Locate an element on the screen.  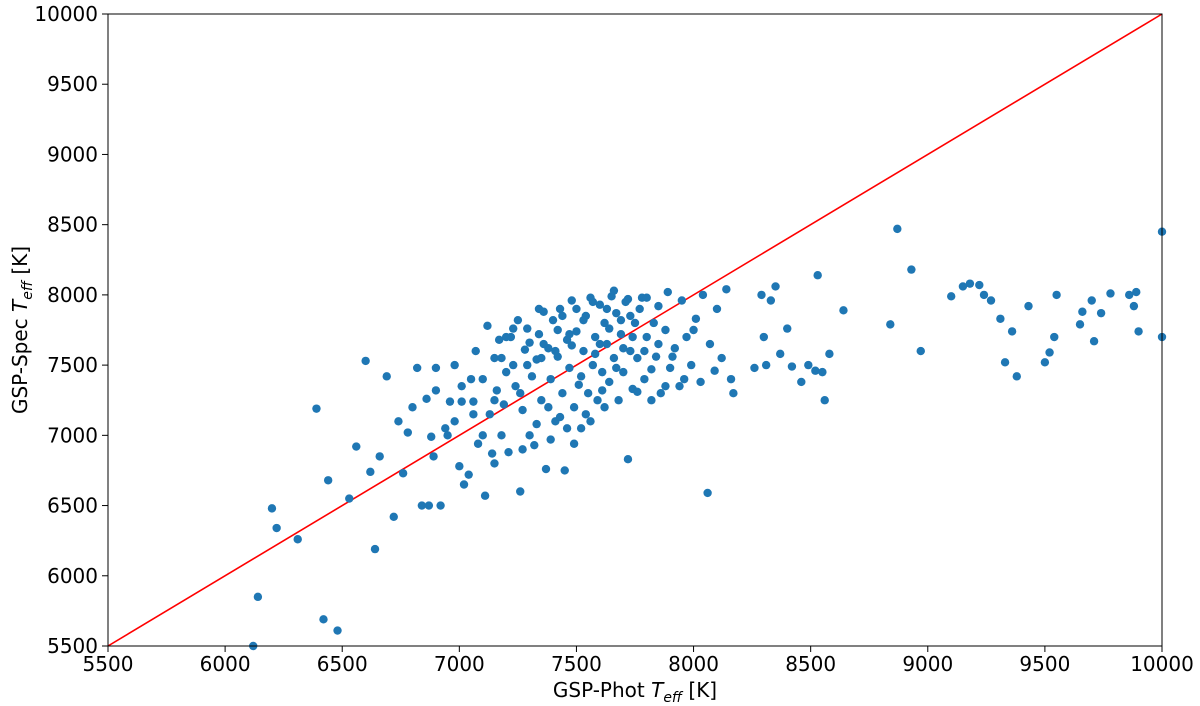
y-tick-label: 8000 is located at coordinates (72, 295).